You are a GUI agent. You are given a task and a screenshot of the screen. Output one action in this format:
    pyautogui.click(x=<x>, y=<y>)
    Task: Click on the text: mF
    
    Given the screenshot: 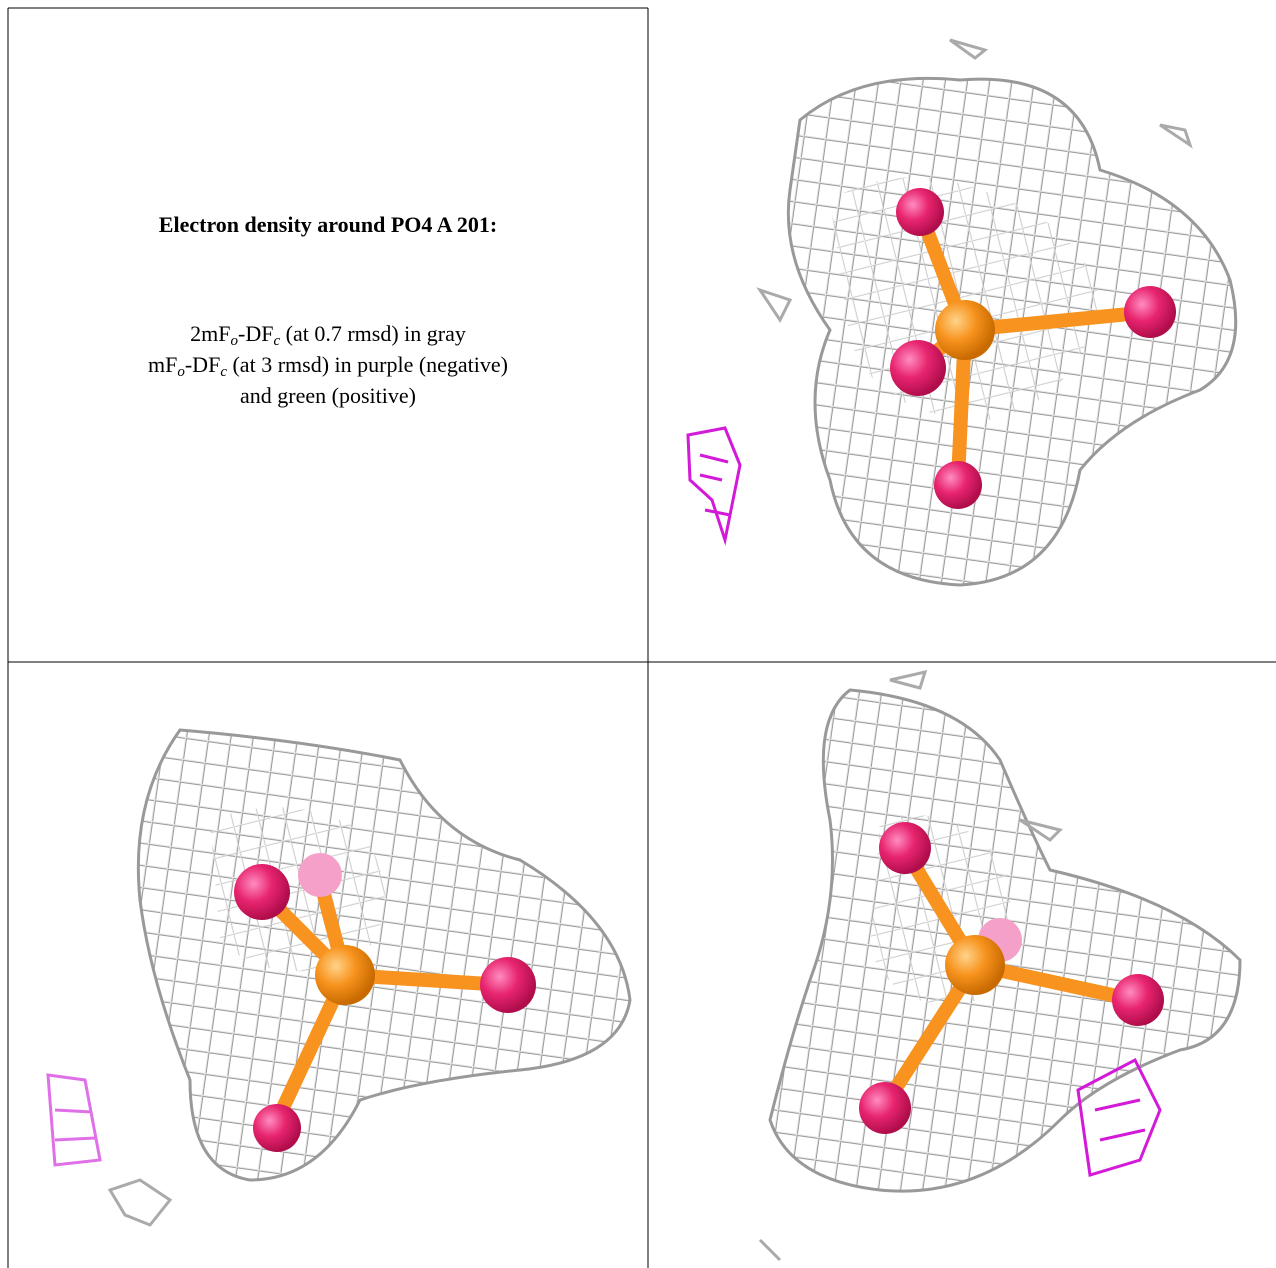 What is the action you would take?
    pyautogui.click(x=163, y=364)
    